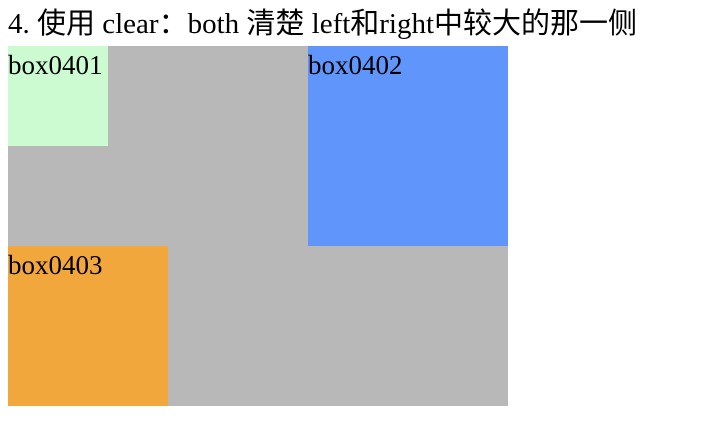 This screenshot has height=428, width=720. I want to click on box-0402-label: box0402, so click(355, 65).